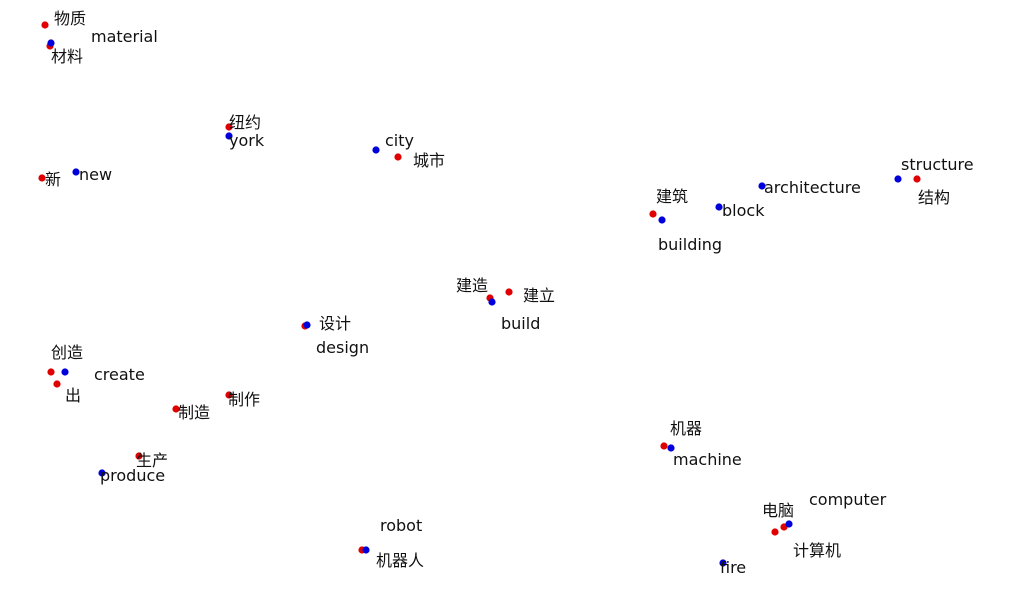 The image size is (1020, 596). Describe the element at coordinates (472, 285) in the screenshot. I see `point-label-zh-7: 建造` at that location.